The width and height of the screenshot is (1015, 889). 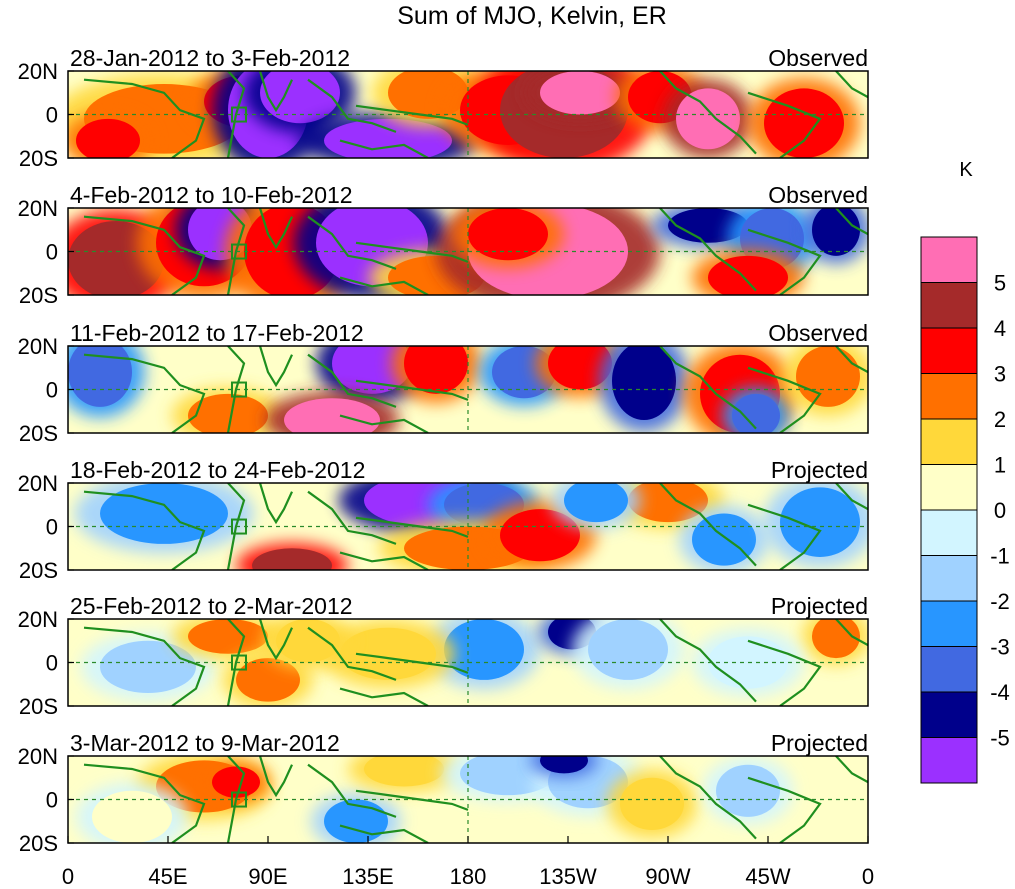 What do you see at coordinates (1000, 419) in the screenshot?
I see `colorbar-label: 2` at bounding box center [1000, 419].